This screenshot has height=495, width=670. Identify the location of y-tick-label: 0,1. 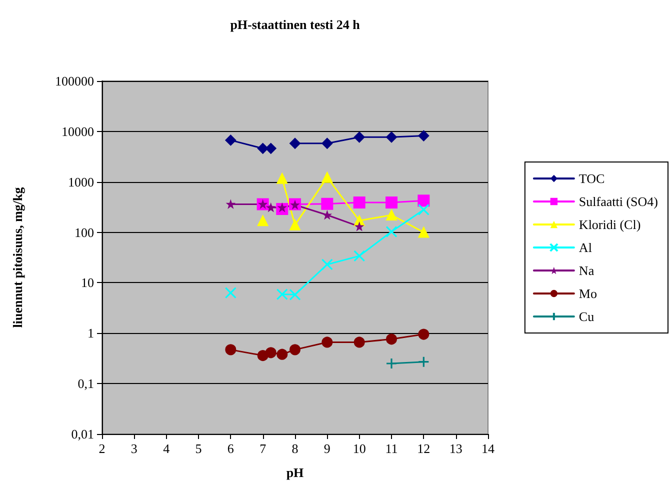
(86, 384).